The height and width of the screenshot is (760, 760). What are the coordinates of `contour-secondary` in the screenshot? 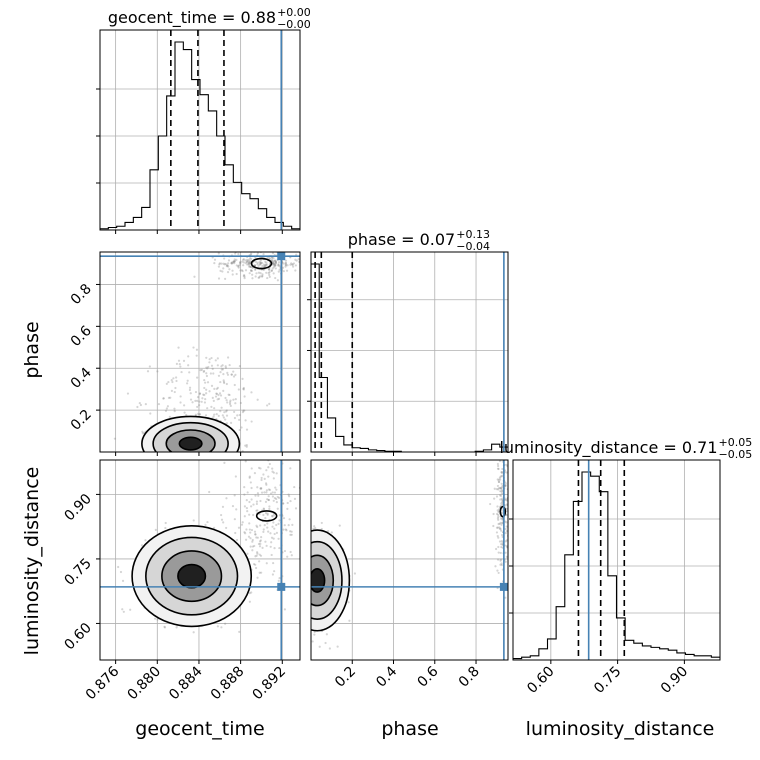 It's located at (261, 263).